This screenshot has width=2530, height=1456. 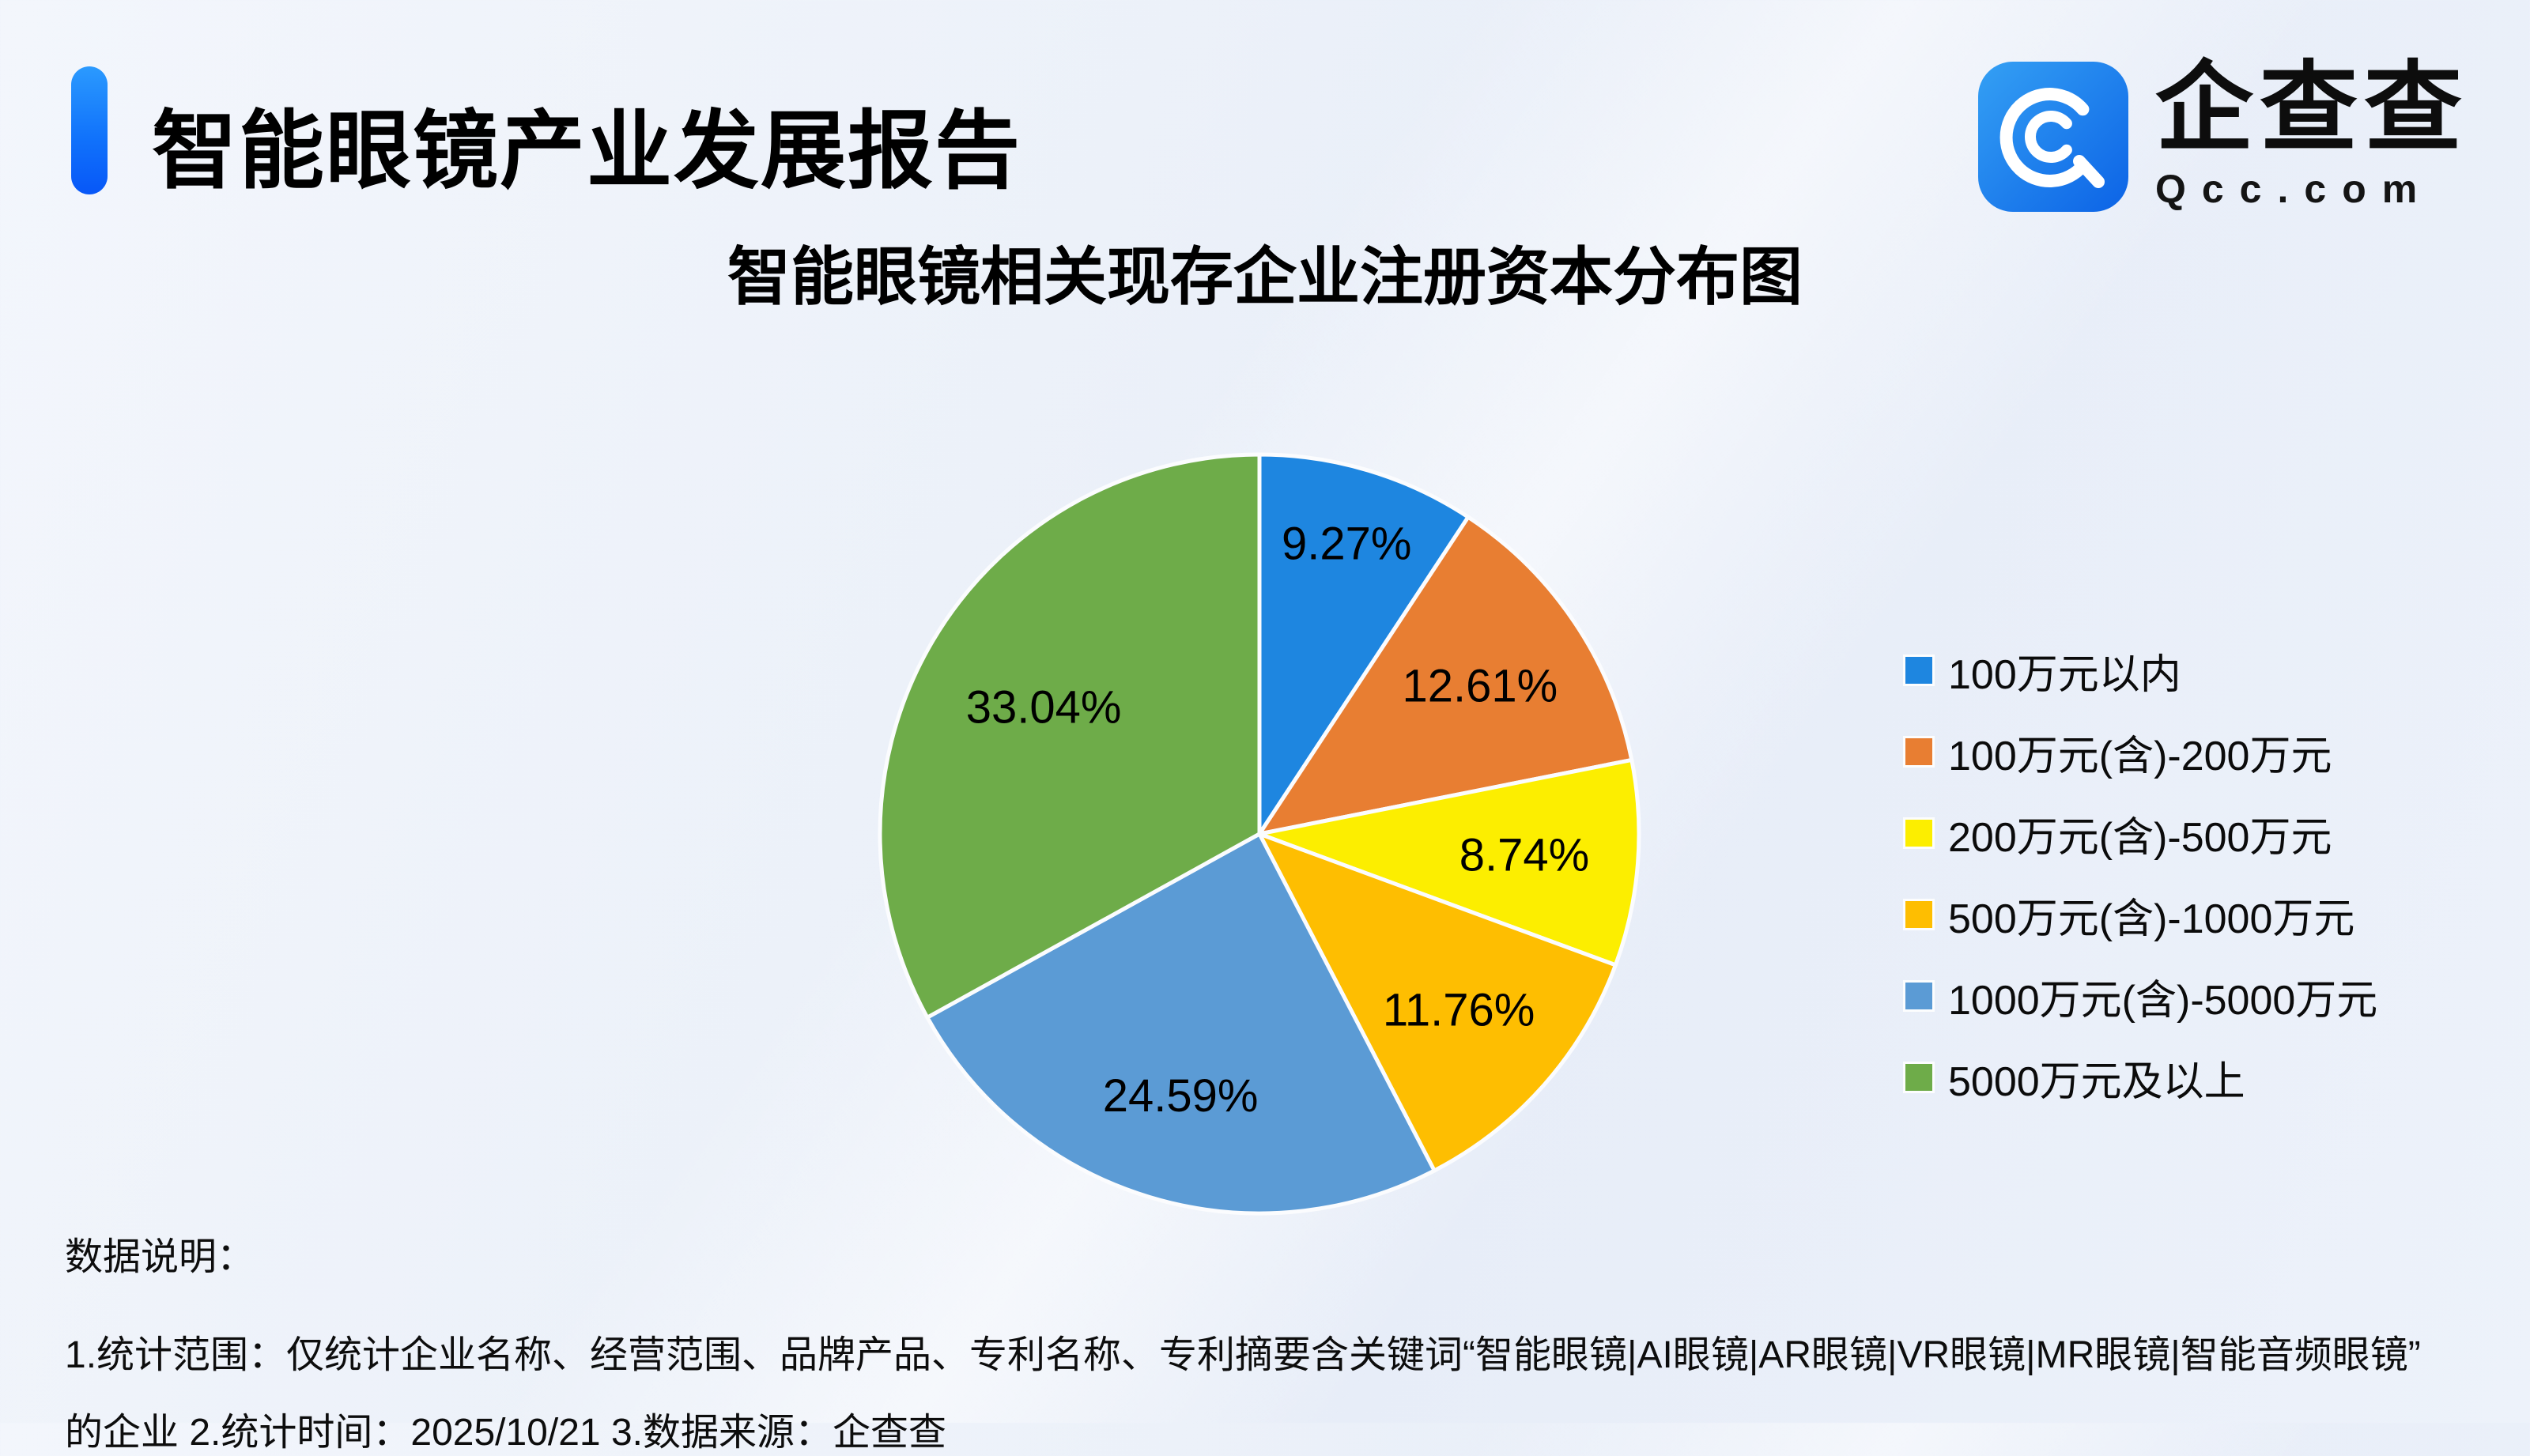 I want to click on legend-item: 1000万元(含)-5000万元, so click(x=2141, y=999).